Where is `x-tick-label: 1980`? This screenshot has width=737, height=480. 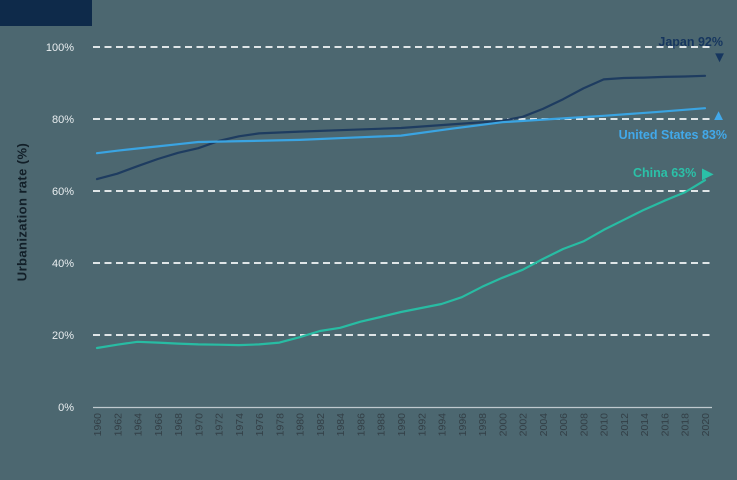
x-tick-label: 1980 is located at coordinates (301, 425).